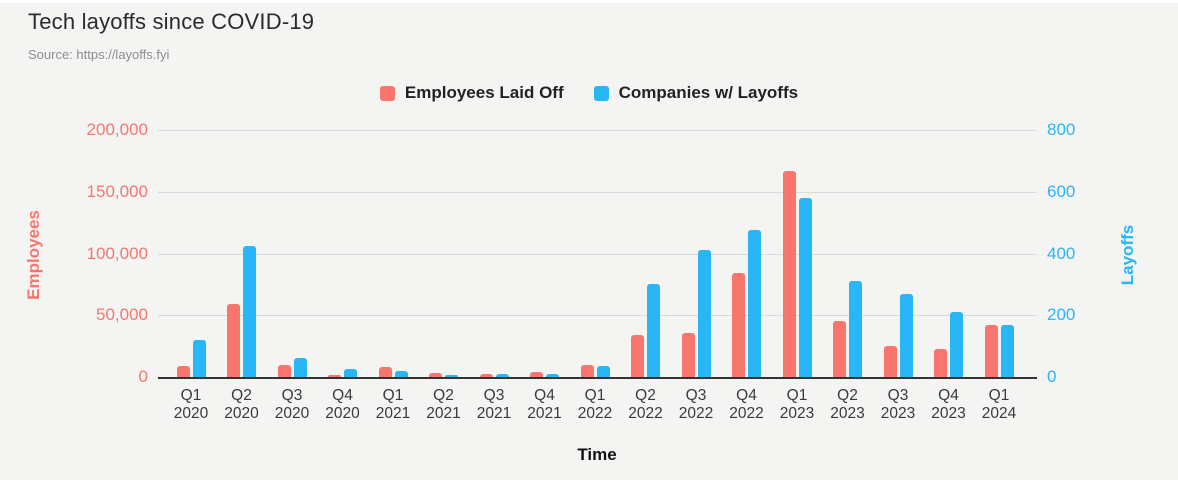 This screenshot has height=480, width=1178. I want to click on bar-companies-q1-2024, so click(1007, 351).